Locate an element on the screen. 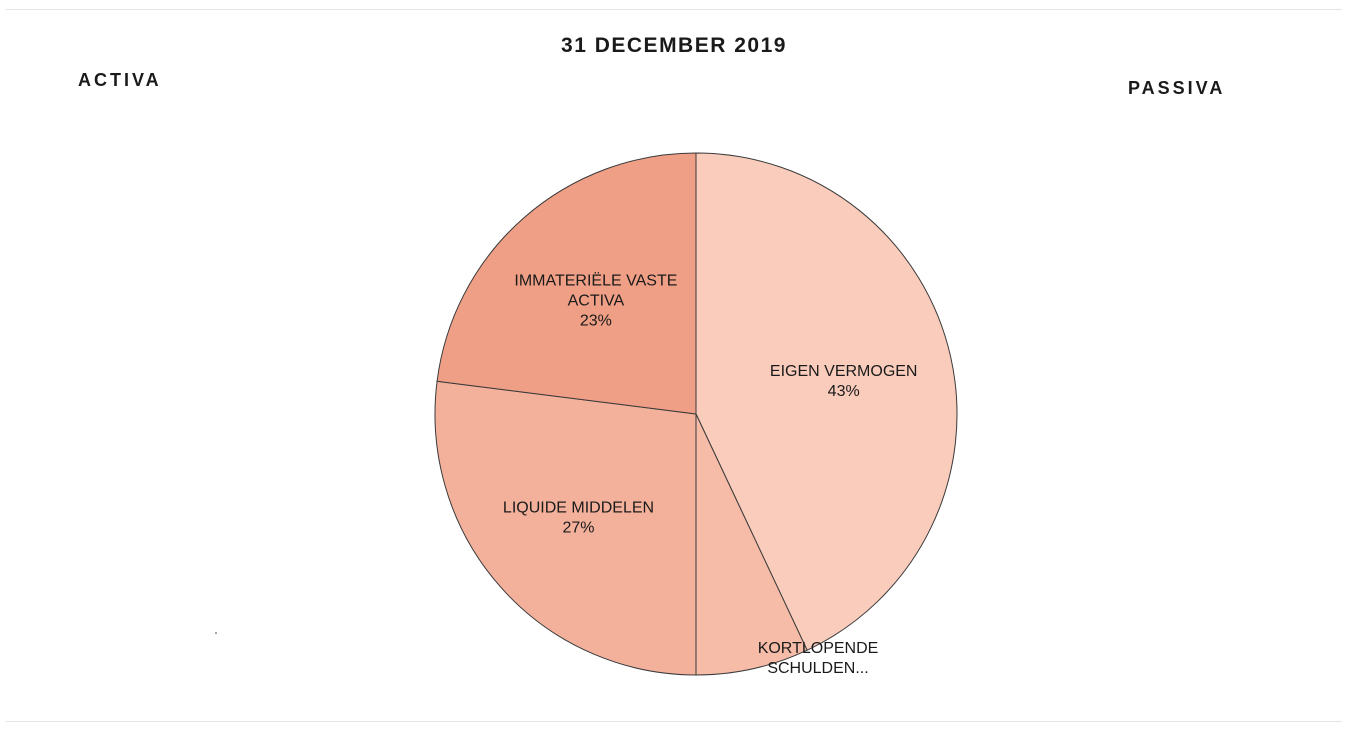 The height and width of the screenshot is (730, 1348). pie-slice-immateri-le-vaste-activa is located at coordinates (566, 283).